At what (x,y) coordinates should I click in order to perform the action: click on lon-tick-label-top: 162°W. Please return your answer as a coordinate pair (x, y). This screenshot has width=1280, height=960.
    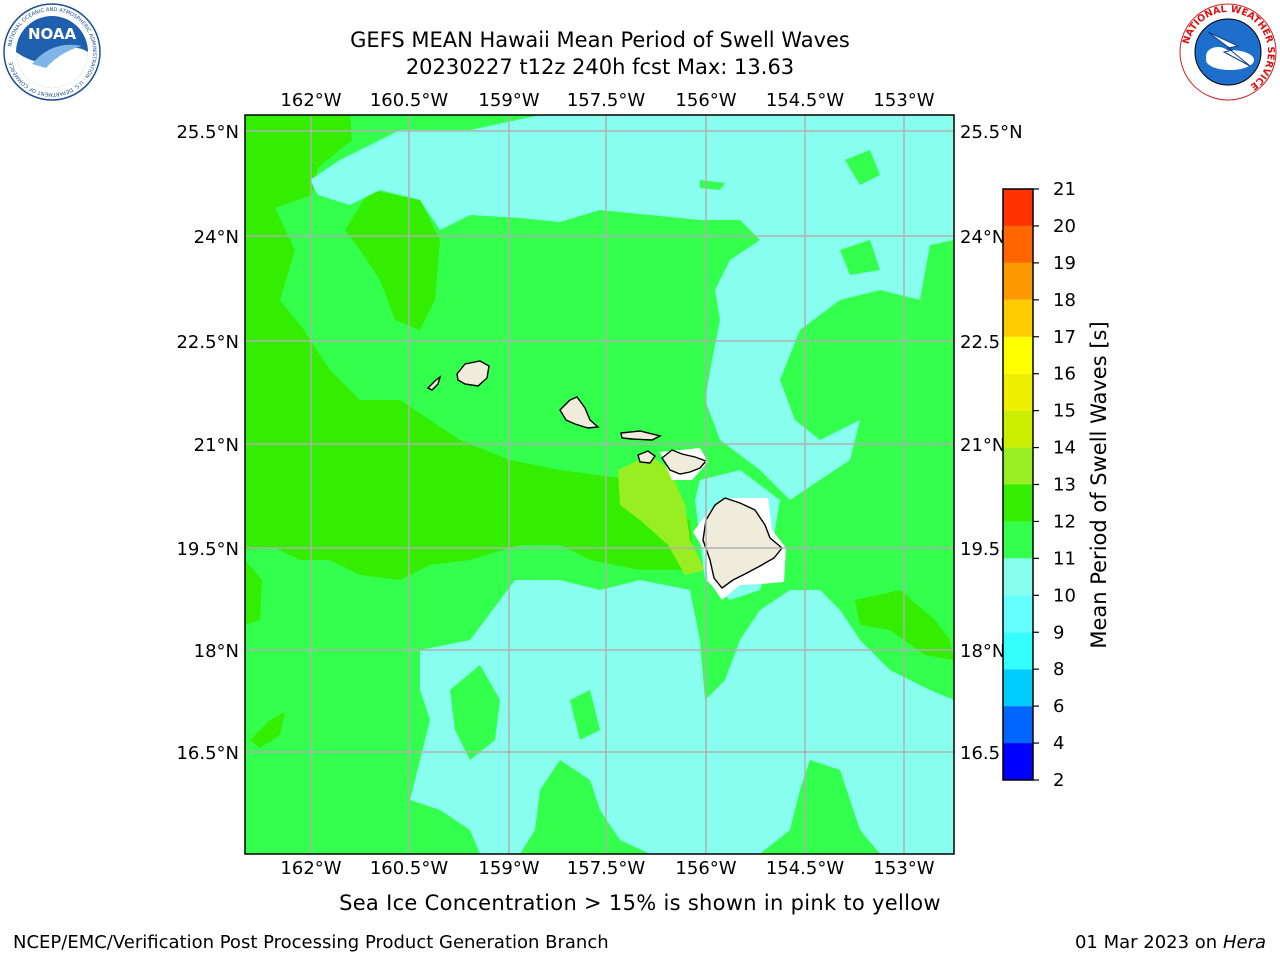
    Looking at the image, I should click on (310, 100).